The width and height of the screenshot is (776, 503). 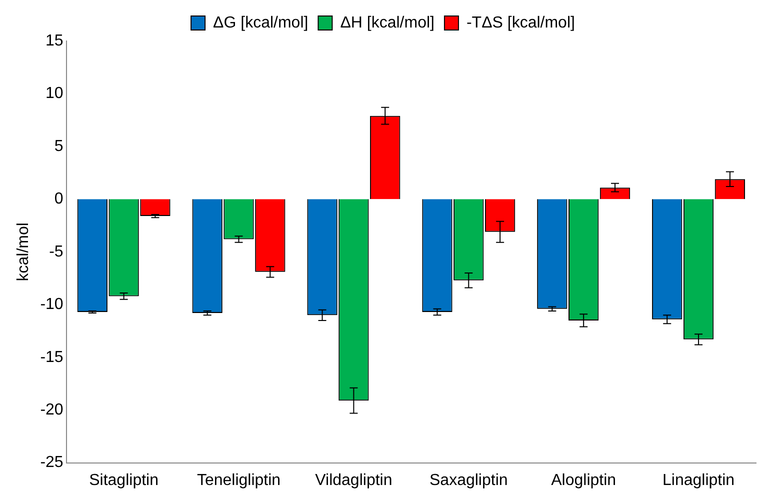 I want to click on y-tick-label: 5, so click(x=59, y=146).